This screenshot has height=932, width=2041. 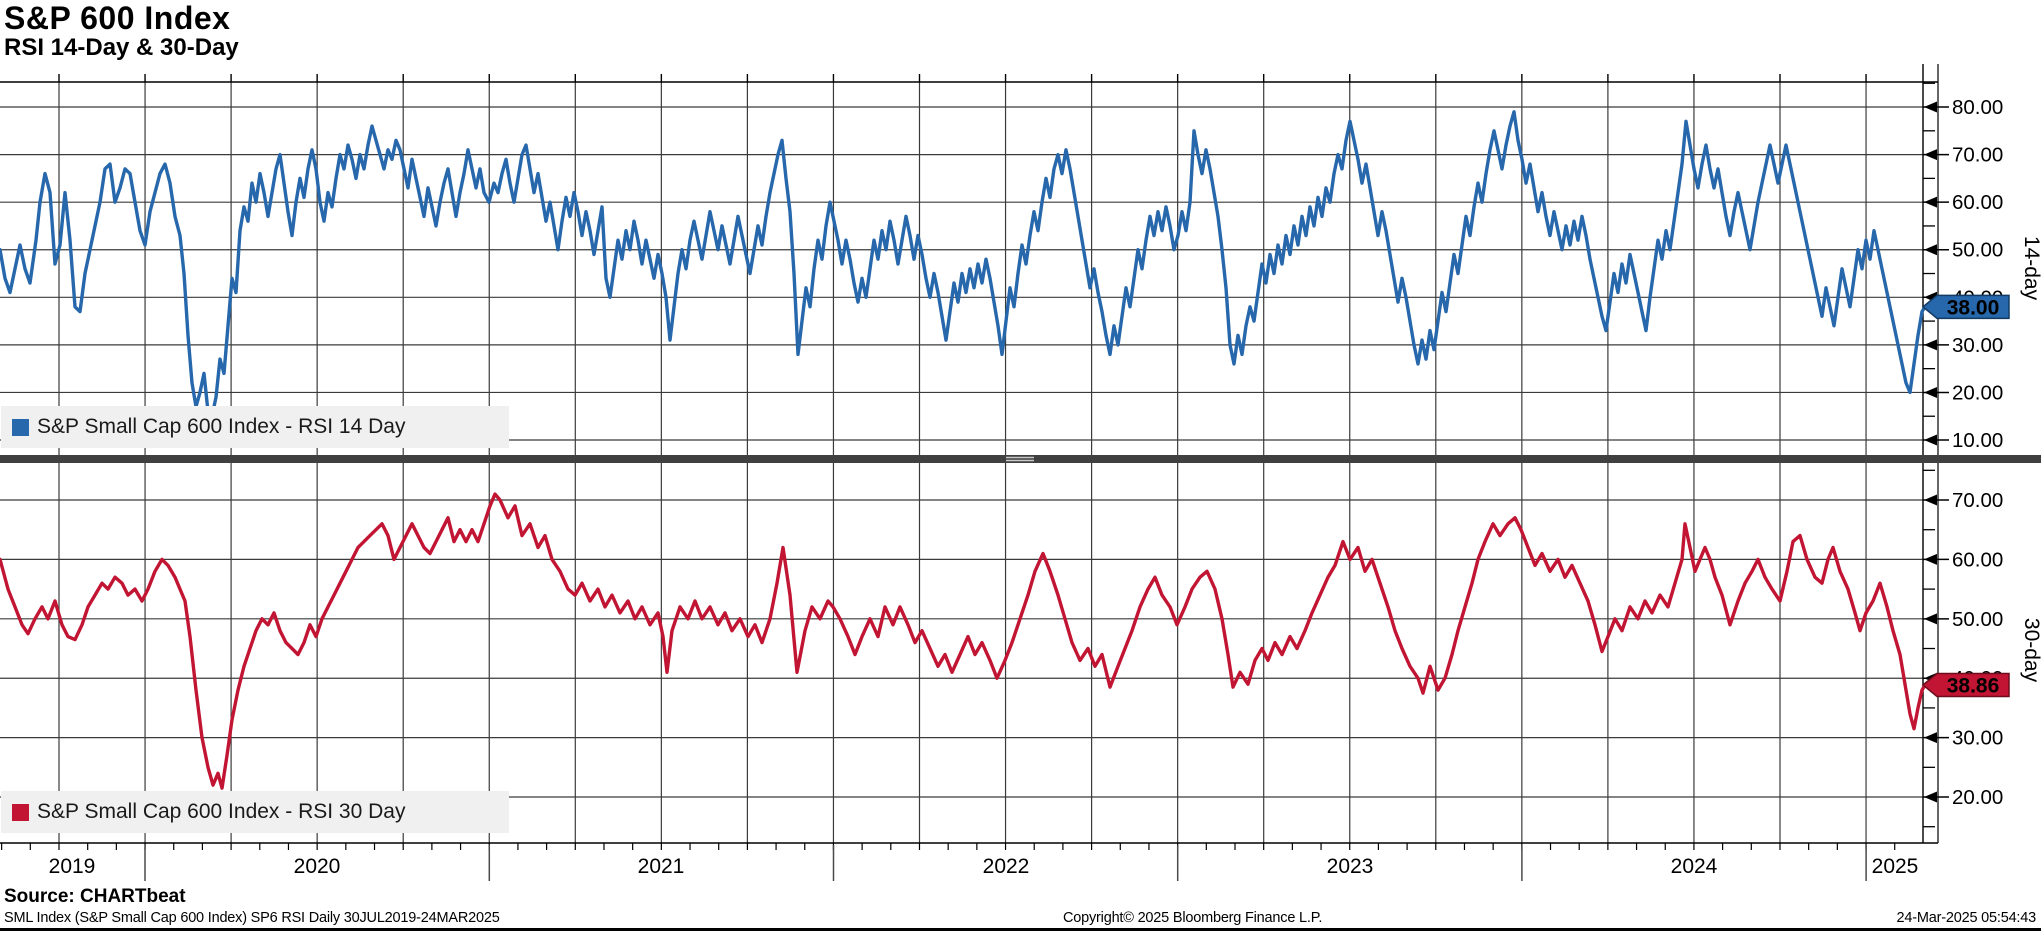 I want to click on y-axis-tick-label: 10.00, so click(x=1977, y=440).